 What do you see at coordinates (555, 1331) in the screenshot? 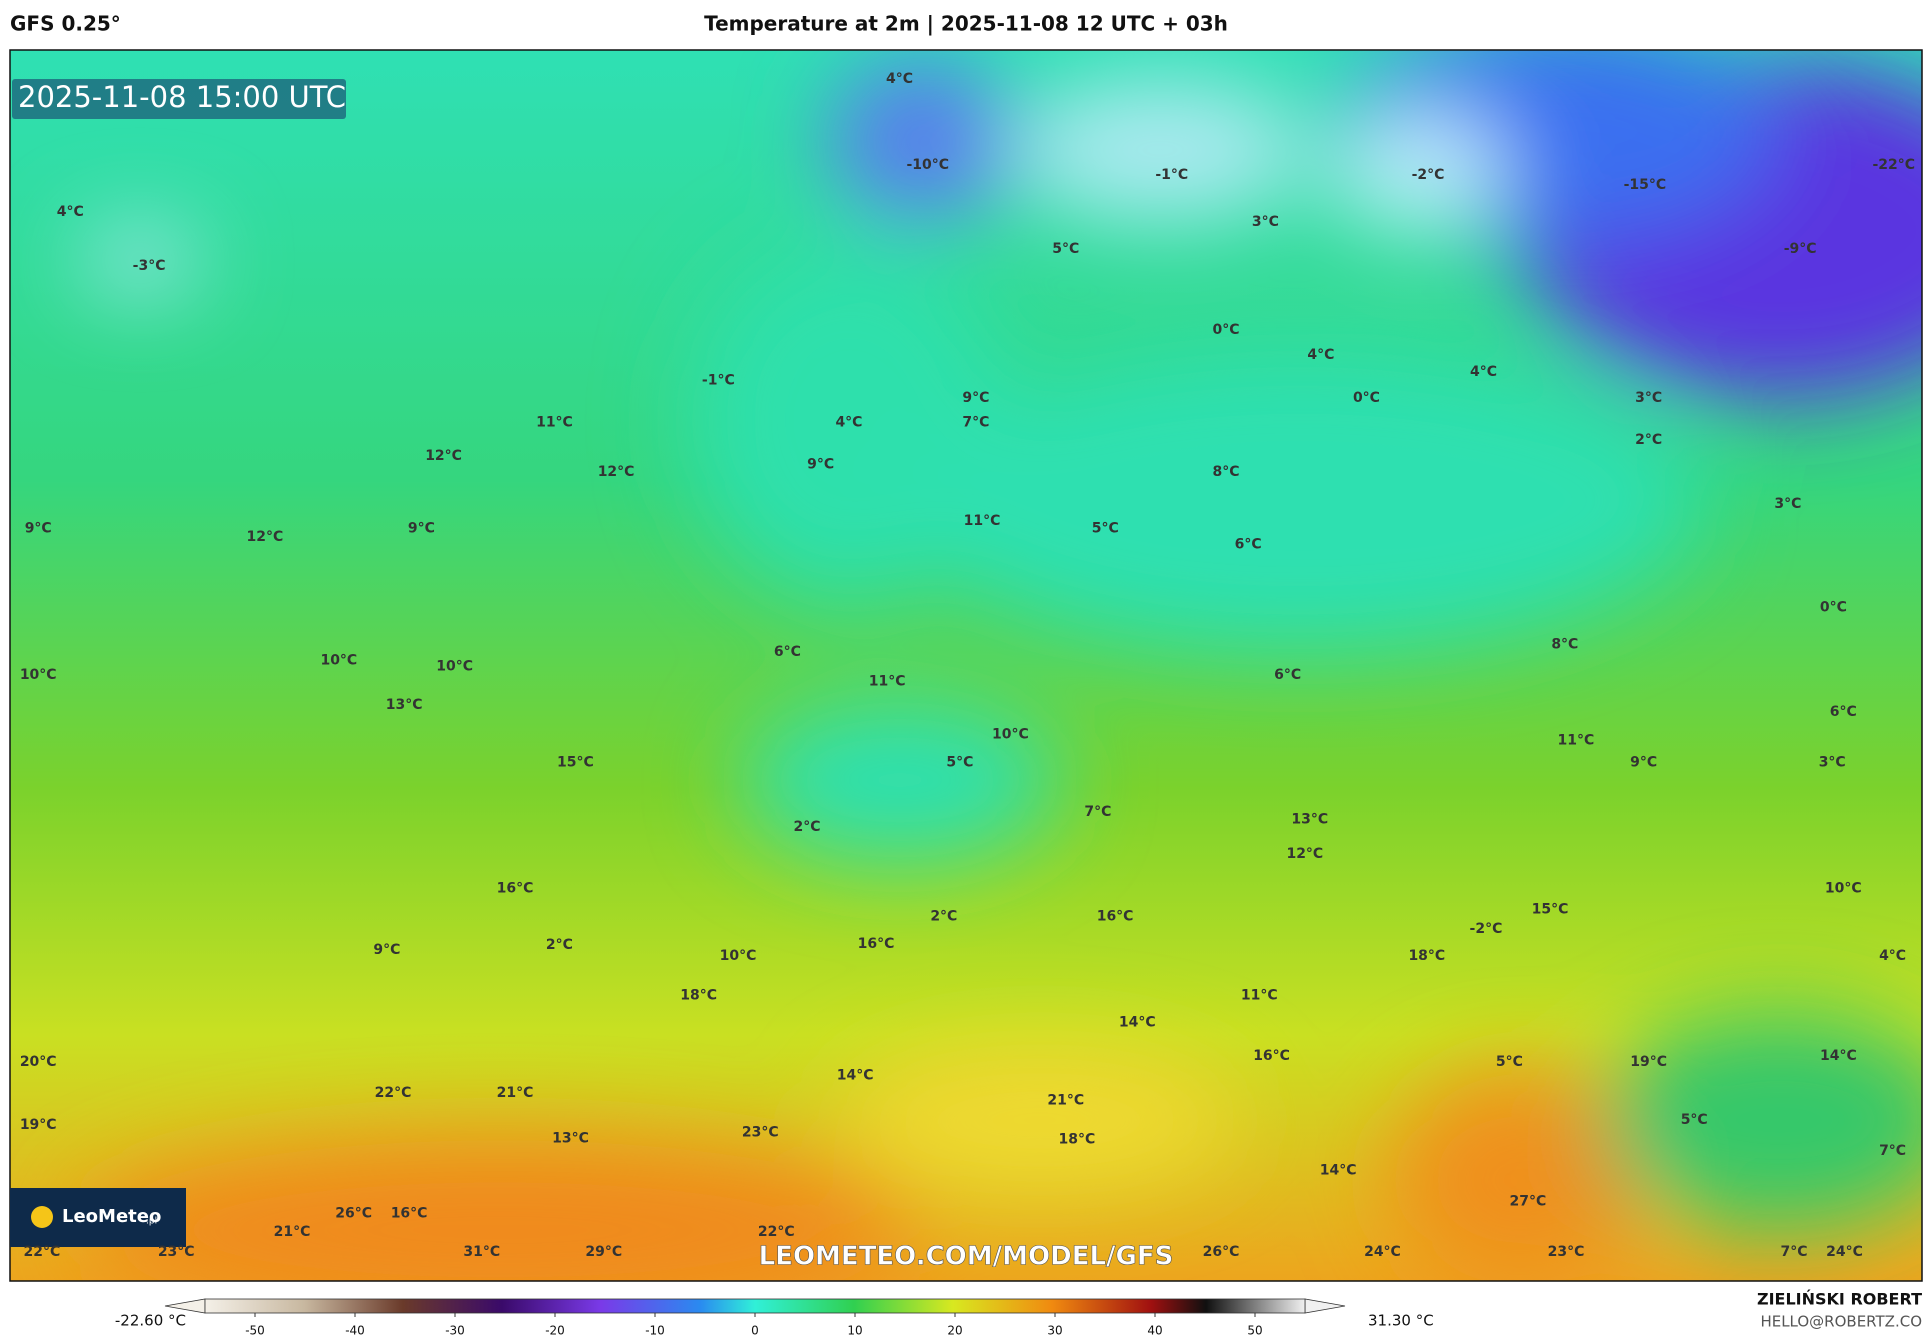
I see `colorbar-tick-label: -20` at bounding box center [555, 1331].